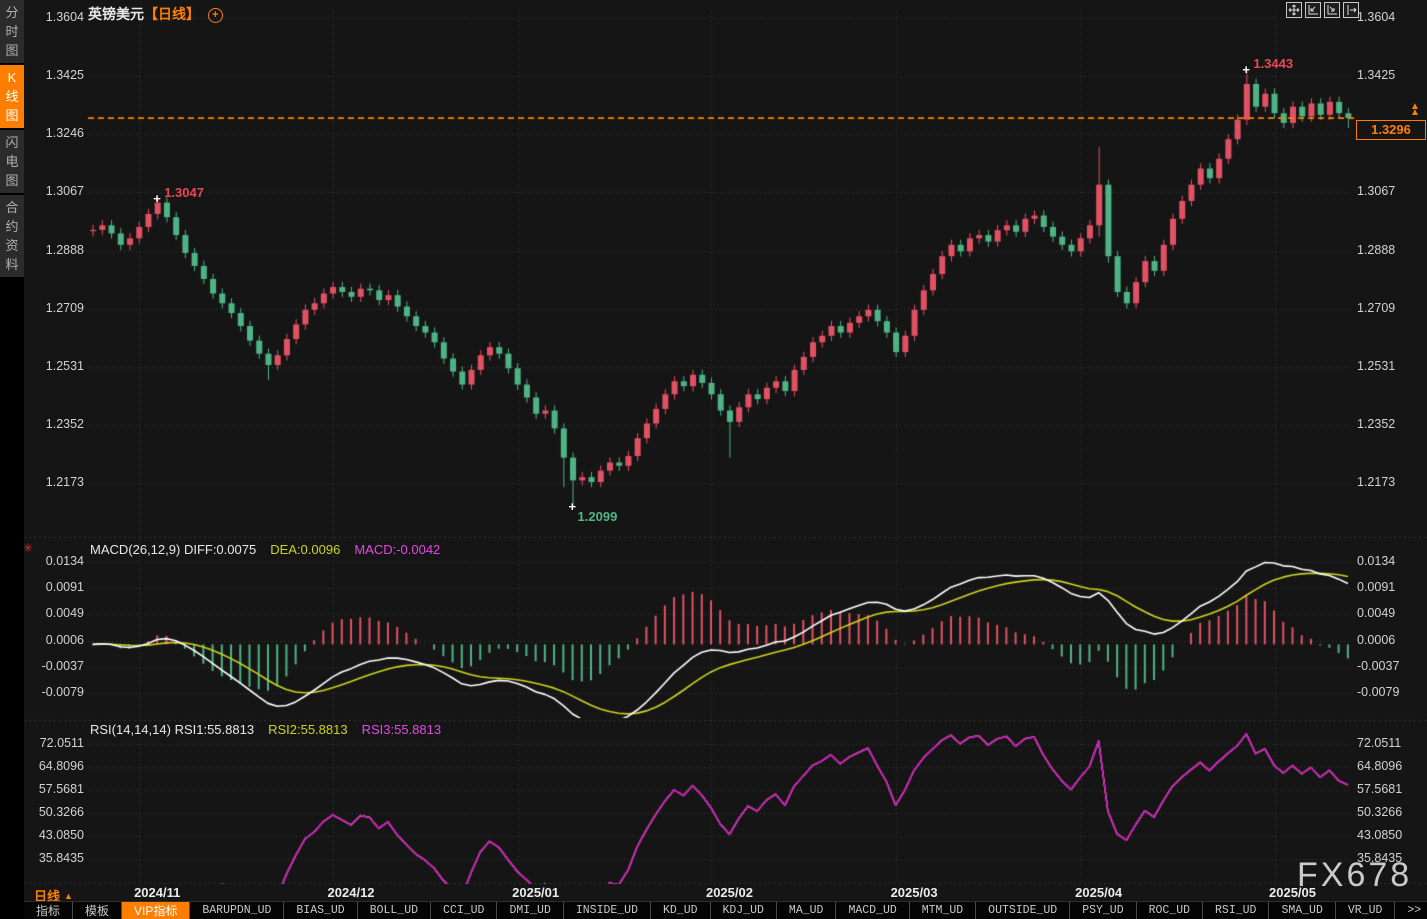 Image resolution: width=1427 pixels, height=919 pixels. What do you see at coordinates (98, 910) in the screenshot?
I see `bottom-tab--: 模板` at bounding box center [98, 910].